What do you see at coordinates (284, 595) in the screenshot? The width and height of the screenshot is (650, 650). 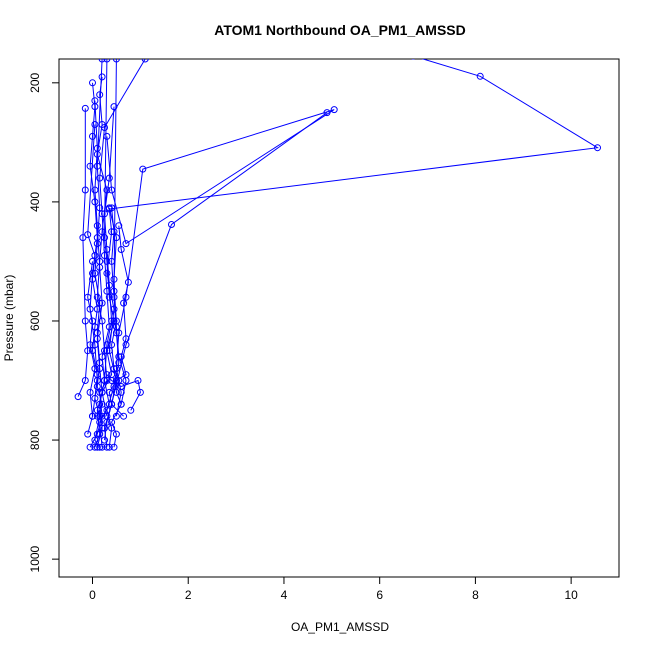 I see `x-tick-label: 4` at bounding box center [284, 595].